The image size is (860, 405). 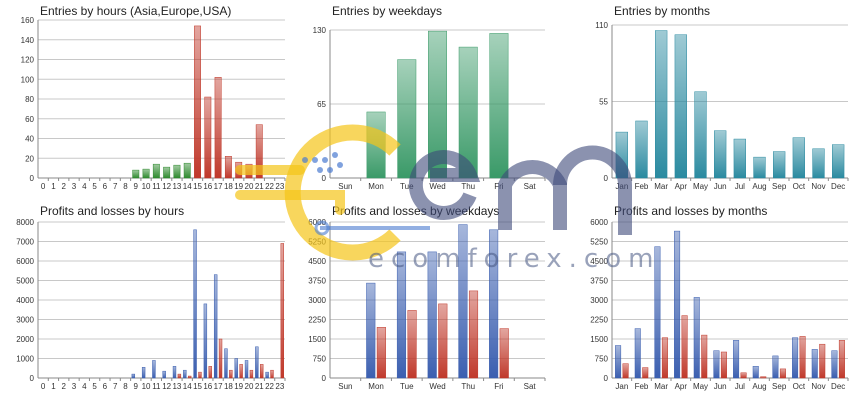 I want to click on hours-pnl-xtick-label: 6, so click(x=105, y=386).